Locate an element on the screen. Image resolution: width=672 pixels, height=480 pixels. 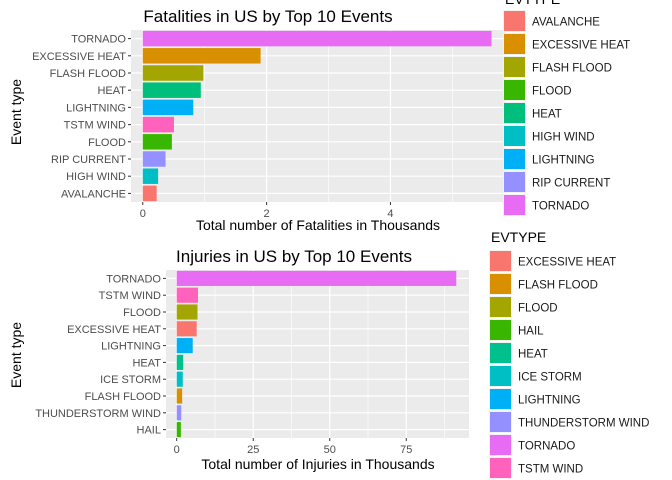
injuries-y-tick-label: FLOOD is located at coordinates (142, 313).